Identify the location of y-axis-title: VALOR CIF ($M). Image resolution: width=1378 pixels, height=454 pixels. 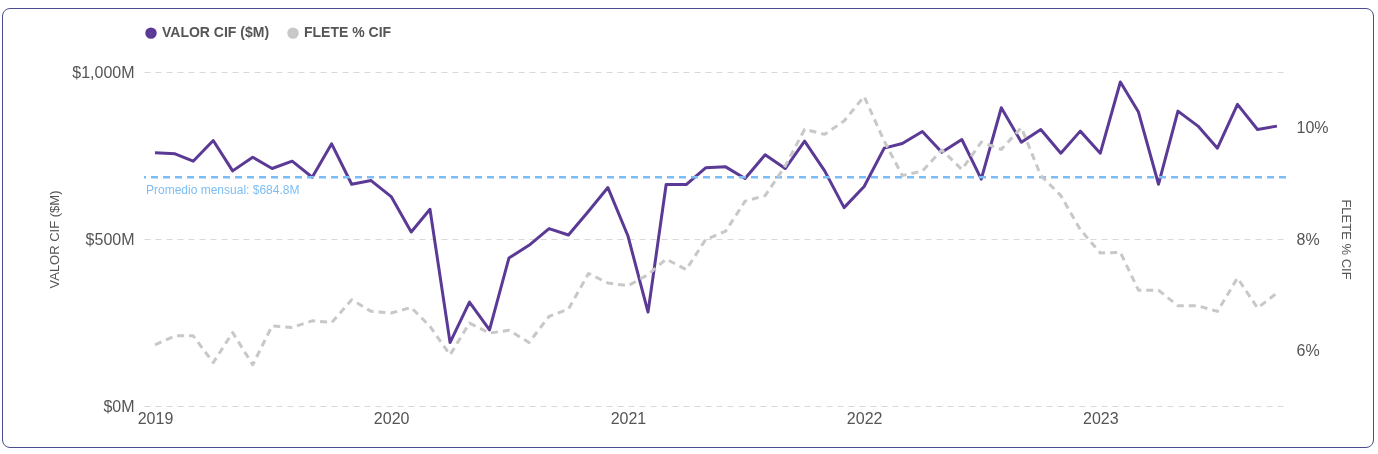
(55, 239).